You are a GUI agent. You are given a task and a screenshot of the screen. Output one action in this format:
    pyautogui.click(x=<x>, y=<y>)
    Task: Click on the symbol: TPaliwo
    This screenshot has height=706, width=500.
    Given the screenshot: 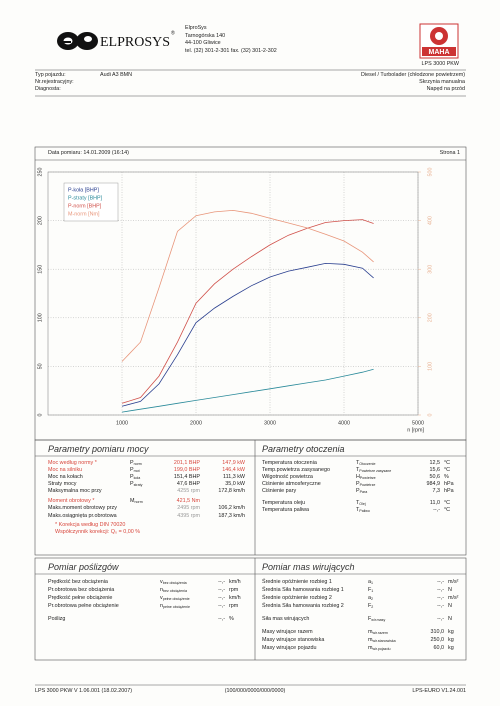 What is the action you would take?
    pyautogui.click(x=363, y=510)
    